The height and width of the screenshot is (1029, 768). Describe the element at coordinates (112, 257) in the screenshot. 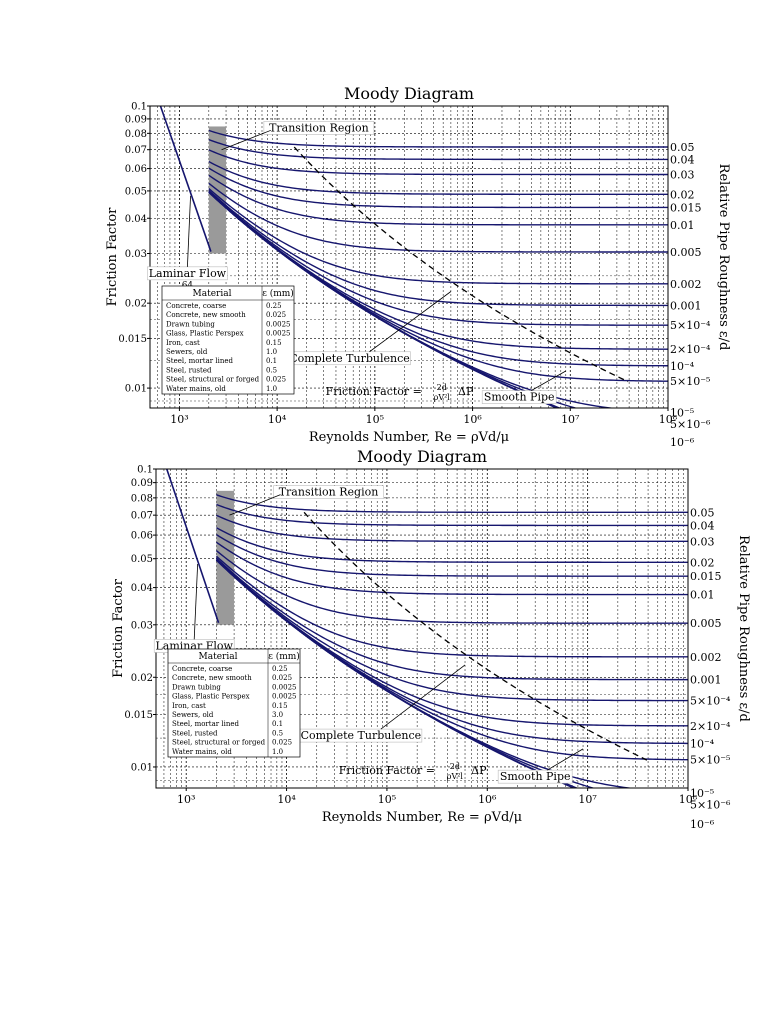

I see `y-axis-label: Friction Factor` at that location.